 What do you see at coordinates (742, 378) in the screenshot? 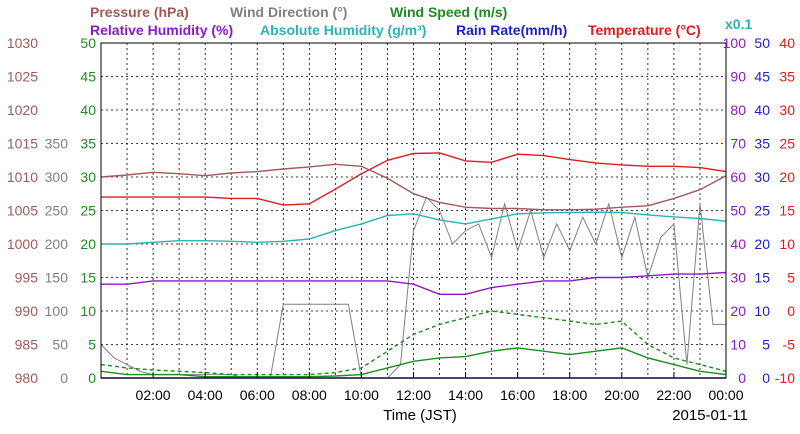
I see `y-tick-label-humidity: 0` at bounding box center [742, 378].